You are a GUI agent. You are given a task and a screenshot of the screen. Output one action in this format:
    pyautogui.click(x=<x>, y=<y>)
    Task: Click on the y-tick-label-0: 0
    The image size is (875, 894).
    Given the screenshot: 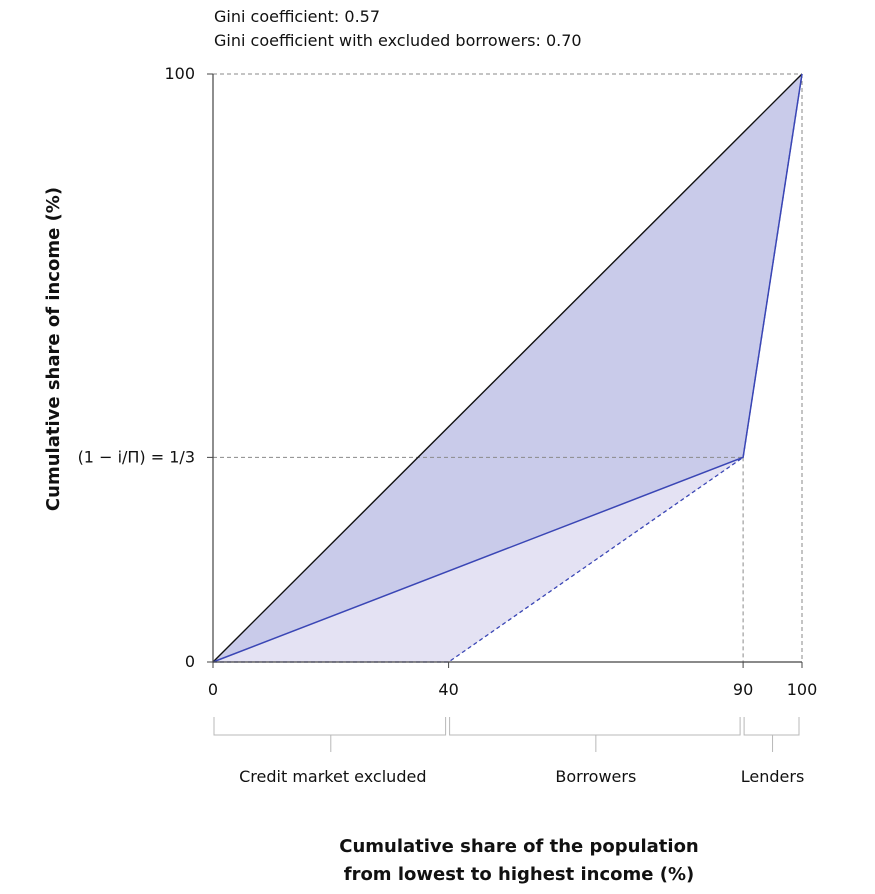 What is the action you would take?
    pyautogui.click(x=190, y=661)
    